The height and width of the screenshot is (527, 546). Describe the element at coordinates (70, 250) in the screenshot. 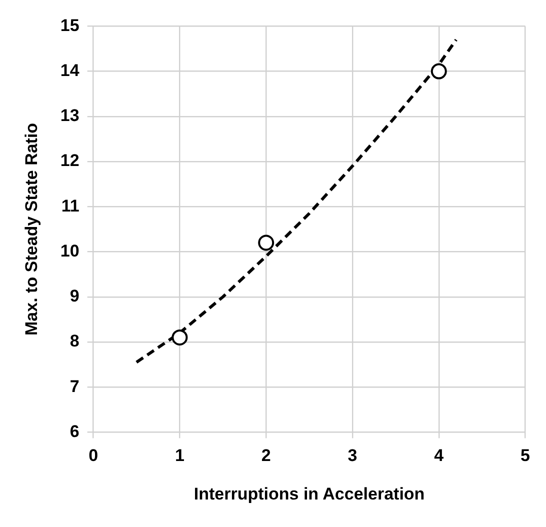

I see `y-tick-label: 10` at that location.